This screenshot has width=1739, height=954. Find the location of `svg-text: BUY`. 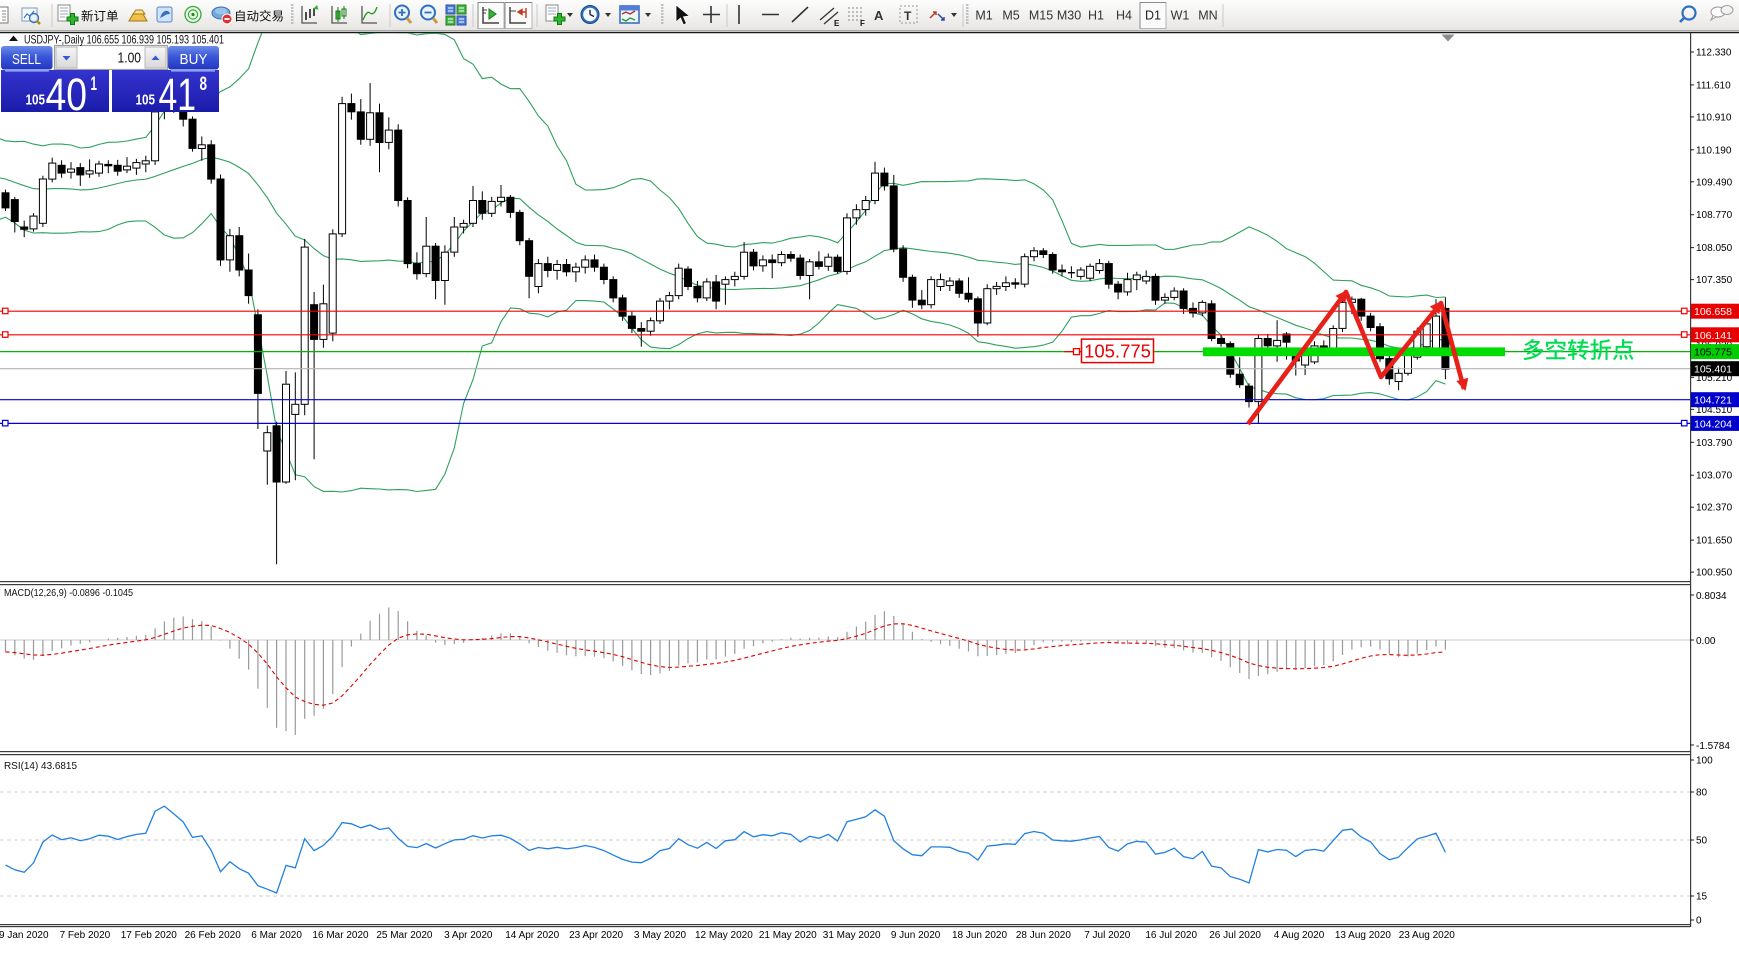

svg-text: BUY is located at coordinates (194, 59).